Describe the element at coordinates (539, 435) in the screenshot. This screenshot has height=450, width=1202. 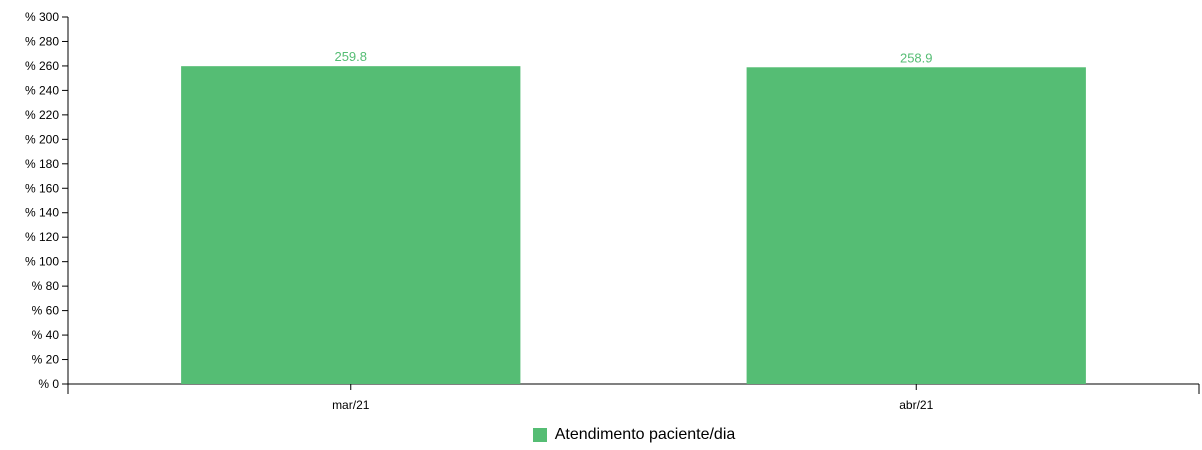
I see `legend-swatch` at that location.